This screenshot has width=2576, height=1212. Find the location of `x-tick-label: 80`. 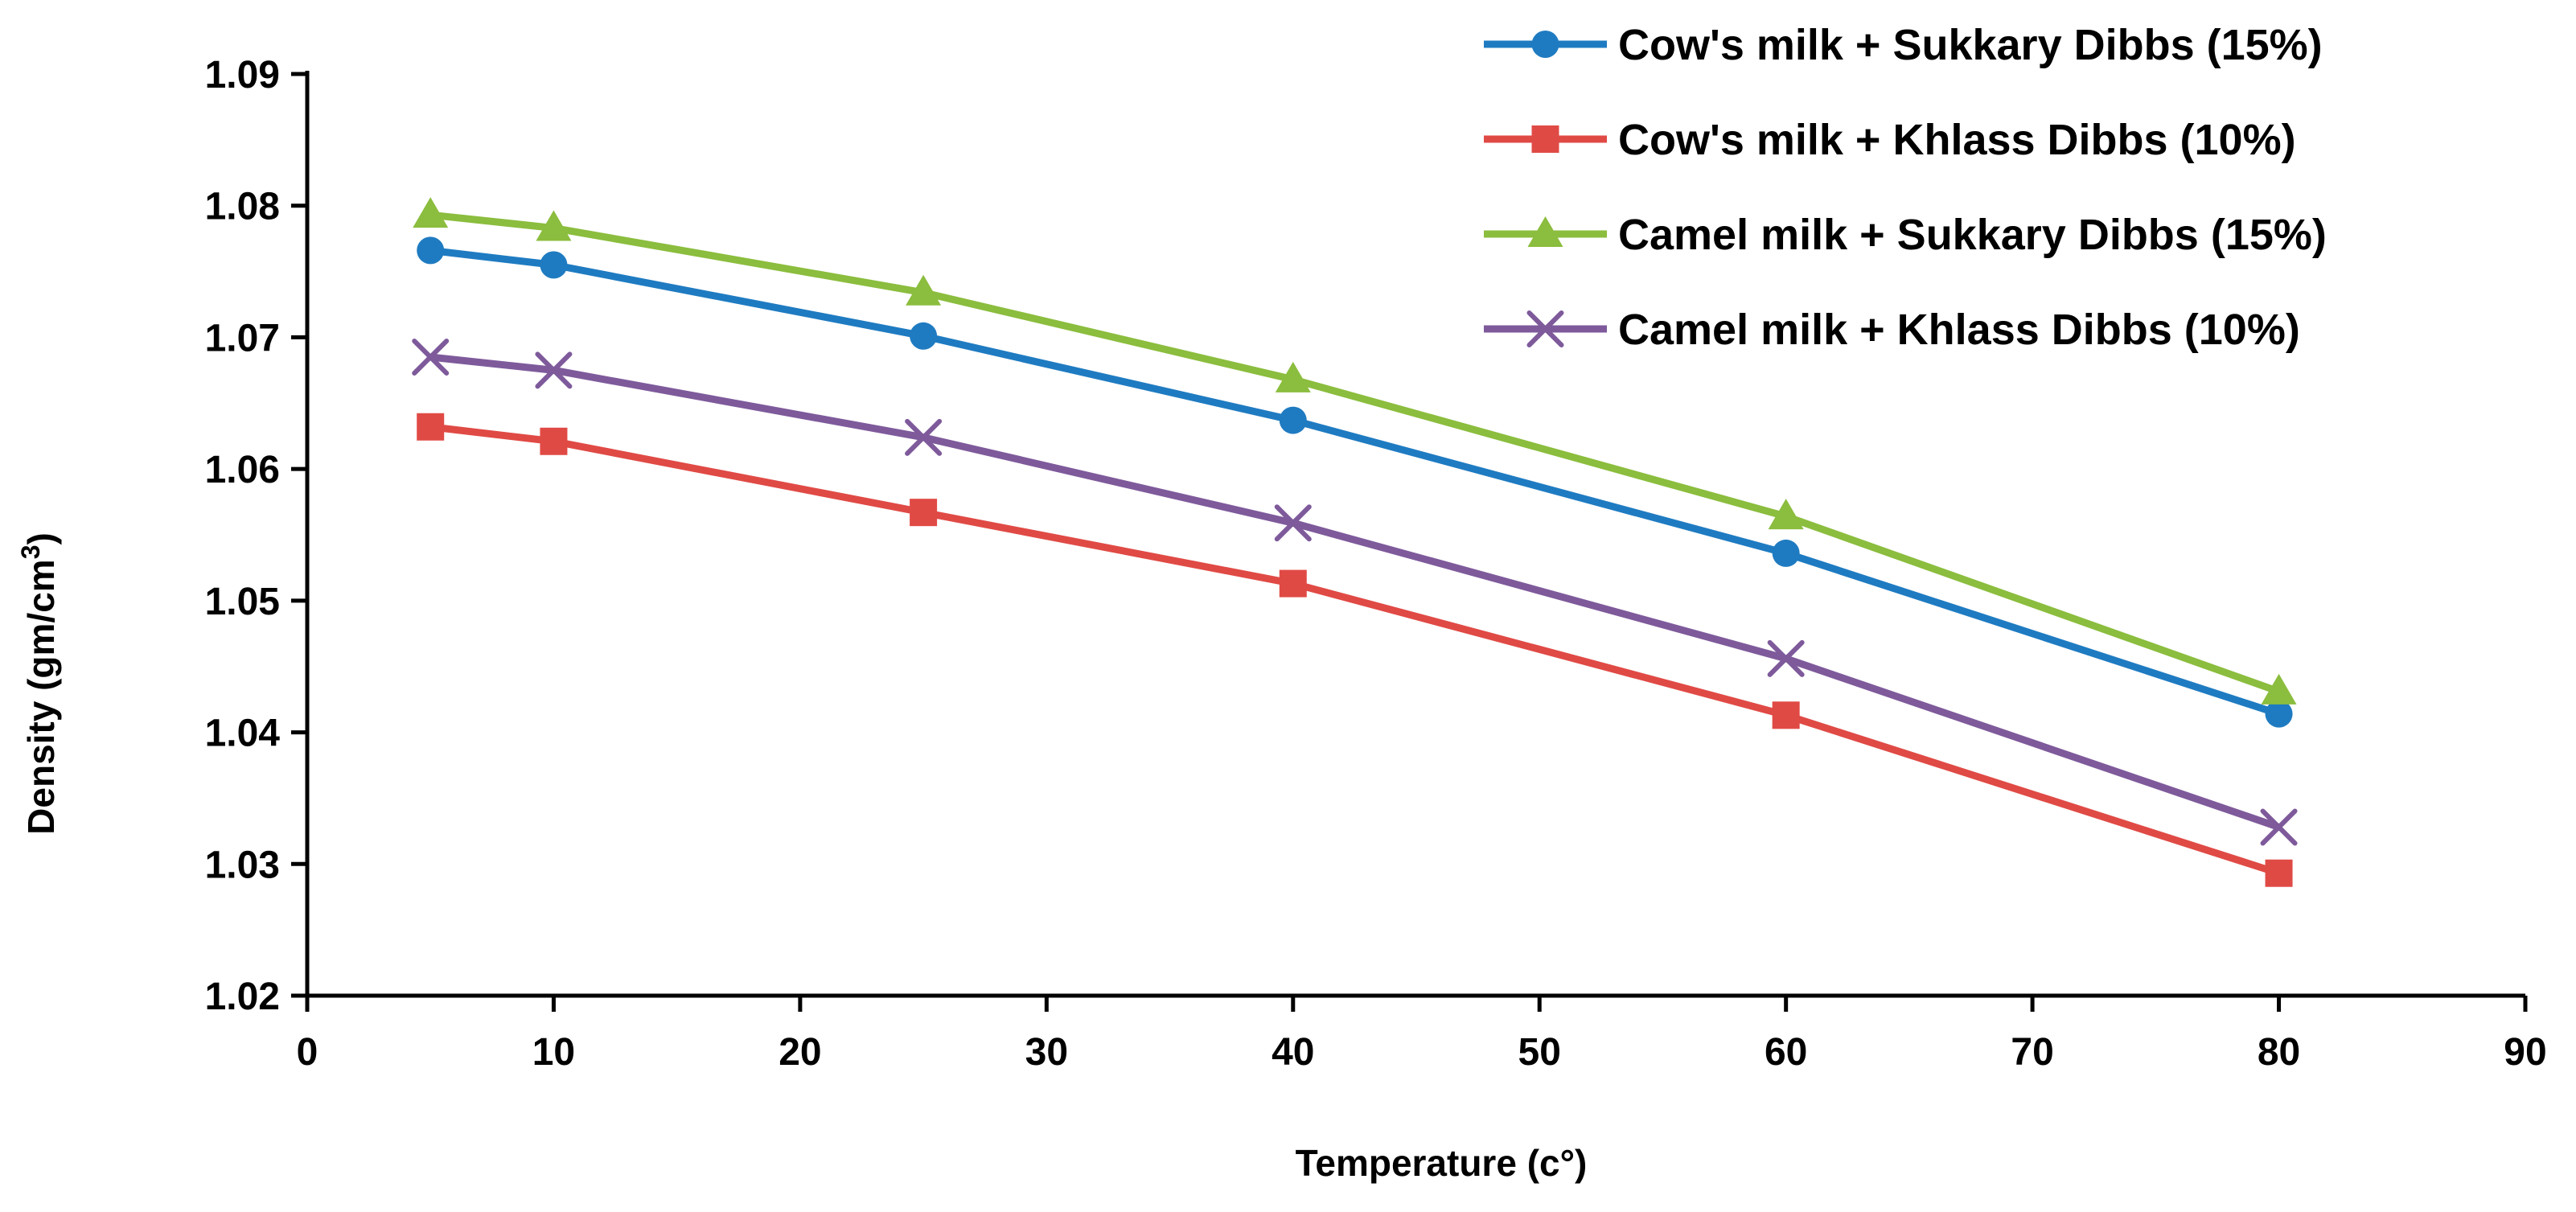

x-tick-label: 80 is located at coordinates (2279, 1052).